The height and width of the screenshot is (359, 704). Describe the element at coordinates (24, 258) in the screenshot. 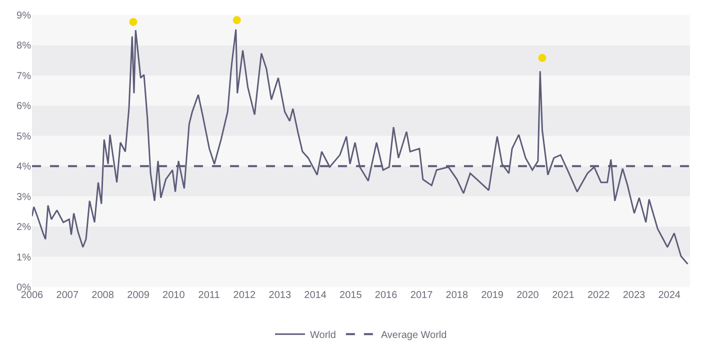

I see `y-tick-label: 1%` at that location.